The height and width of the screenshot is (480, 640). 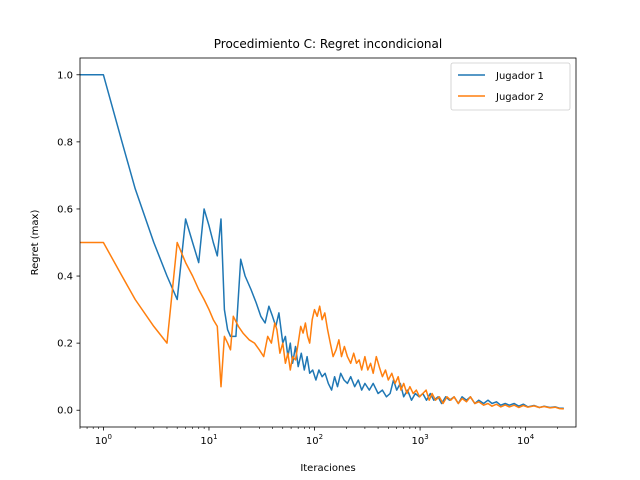 What do you see at coordinates (519, 76) in the screenshot?
I see `legend-entry-label: Jugador 1` at bounding box center [519, 76].